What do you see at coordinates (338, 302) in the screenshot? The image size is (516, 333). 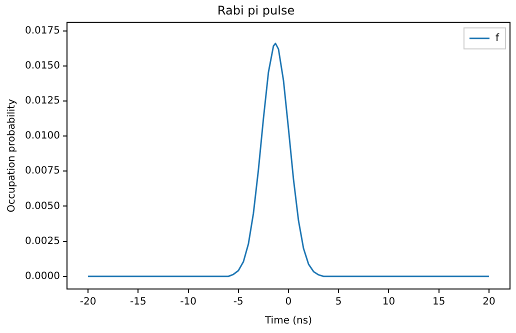 I see `x-tick-label: 5` at bounding box center [338, 302].